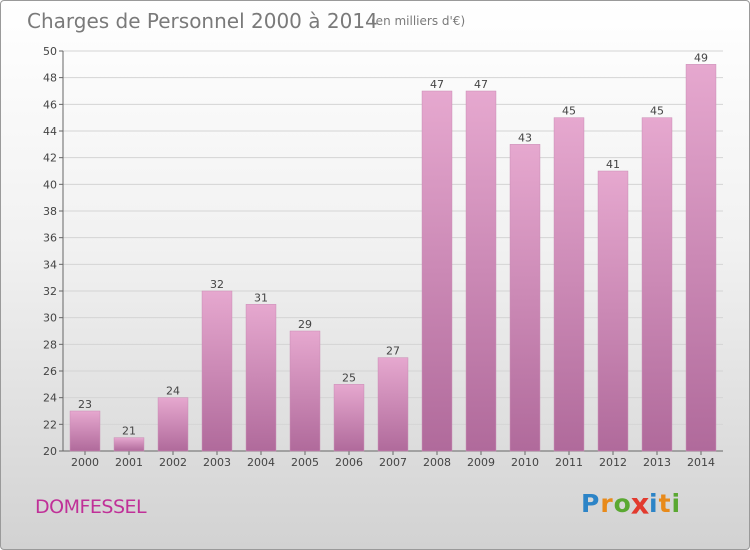  Describe the element at coordinates (305, 324) in the screenshot. I see `value-label-2005: 29` at that location.